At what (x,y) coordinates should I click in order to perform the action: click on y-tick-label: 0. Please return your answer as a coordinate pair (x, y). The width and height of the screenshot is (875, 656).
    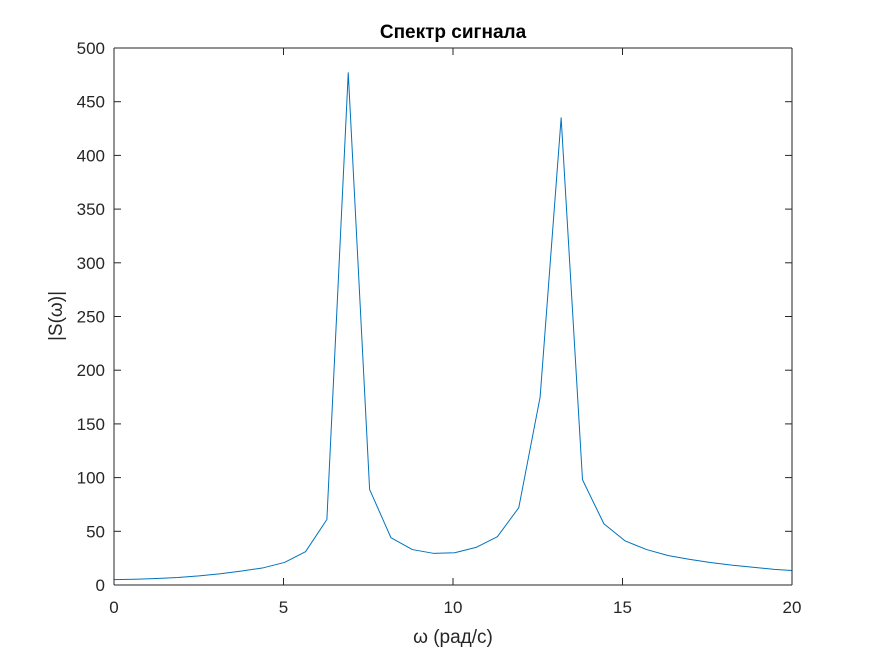
    Looking at the image, I should click on (100, 585).